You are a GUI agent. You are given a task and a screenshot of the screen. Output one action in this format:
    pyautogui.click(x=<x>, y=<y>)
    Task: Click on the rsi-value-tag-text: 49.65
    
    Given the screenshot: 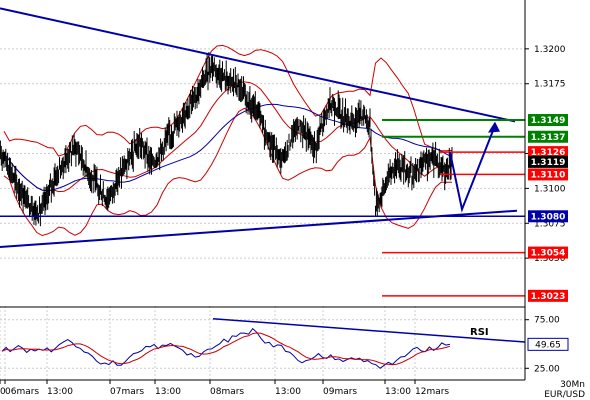 What is the action you would take?
    pyautogui.click(x=548, y=345)
    